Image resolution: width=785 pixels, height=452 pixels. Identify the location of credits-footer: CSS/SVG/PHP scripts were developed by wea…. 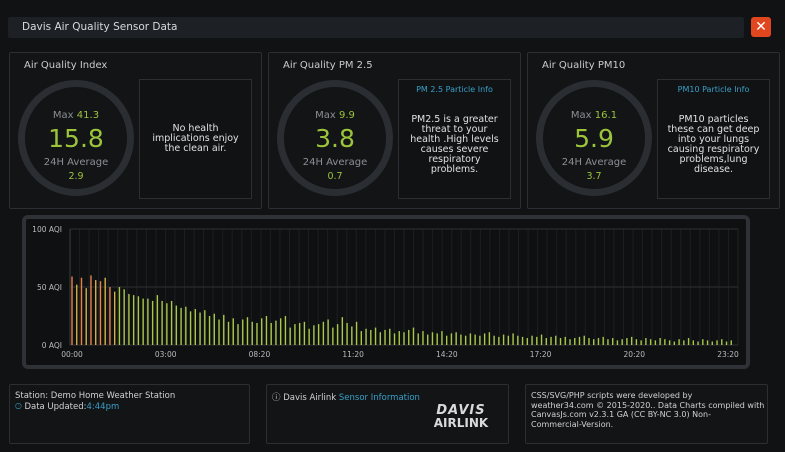
(646, 414).